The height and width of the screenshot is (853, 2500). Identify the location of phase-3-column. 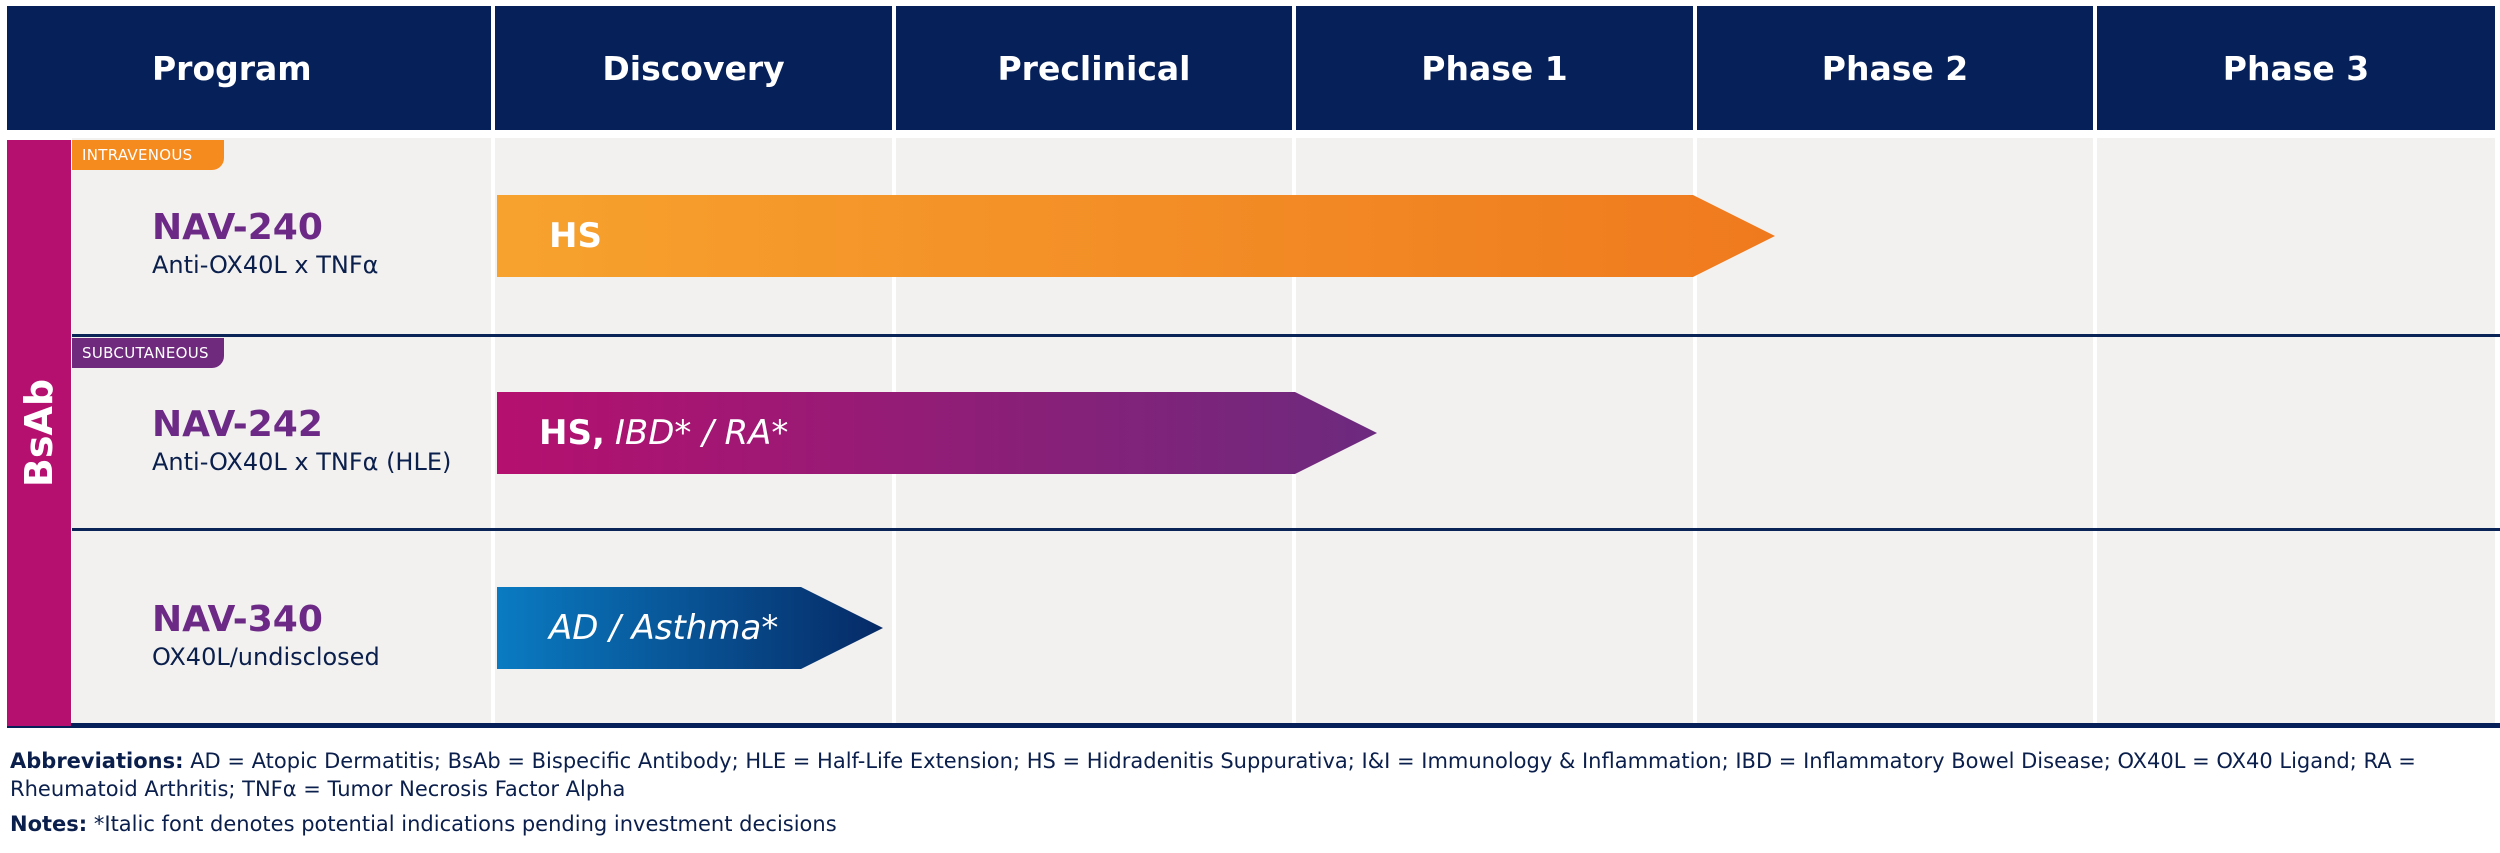
(2296, 432).